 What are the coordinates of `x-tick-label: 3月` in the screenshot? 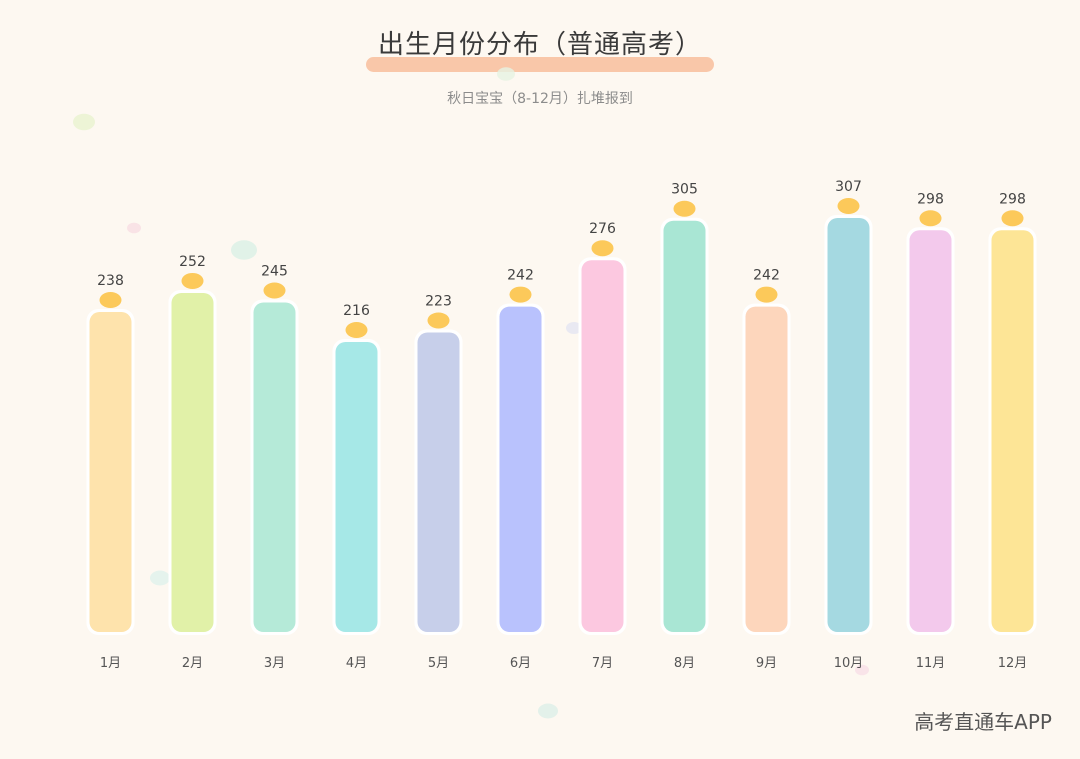 It's located at (274, 663).